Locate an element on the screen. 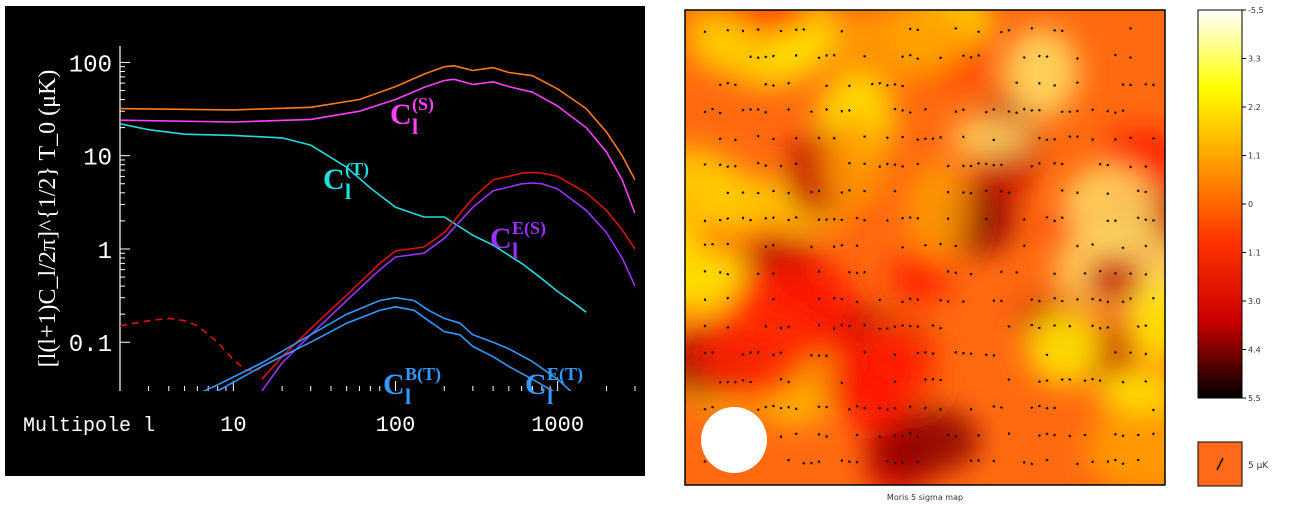 Image resolution: width=1298 pixels, height=514 pixels. x-tick-label: 10 is located at coordinates (233, 425).